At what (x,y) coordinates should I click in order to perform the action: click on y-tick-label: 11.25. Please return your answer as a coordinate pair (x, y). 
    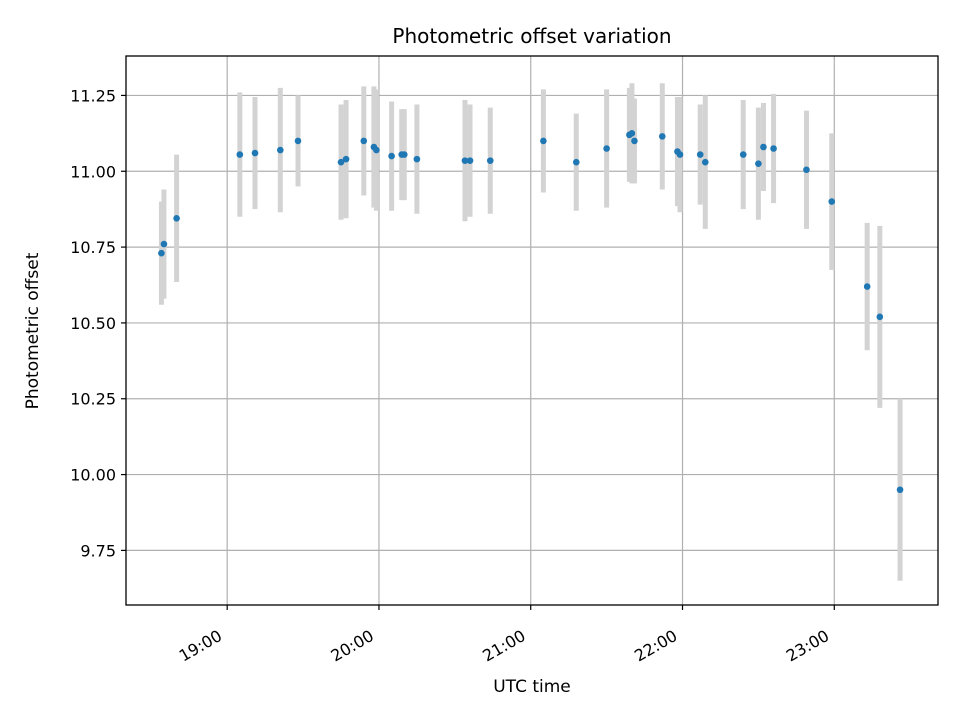
    Looking at the image, I should click on (93, 95).